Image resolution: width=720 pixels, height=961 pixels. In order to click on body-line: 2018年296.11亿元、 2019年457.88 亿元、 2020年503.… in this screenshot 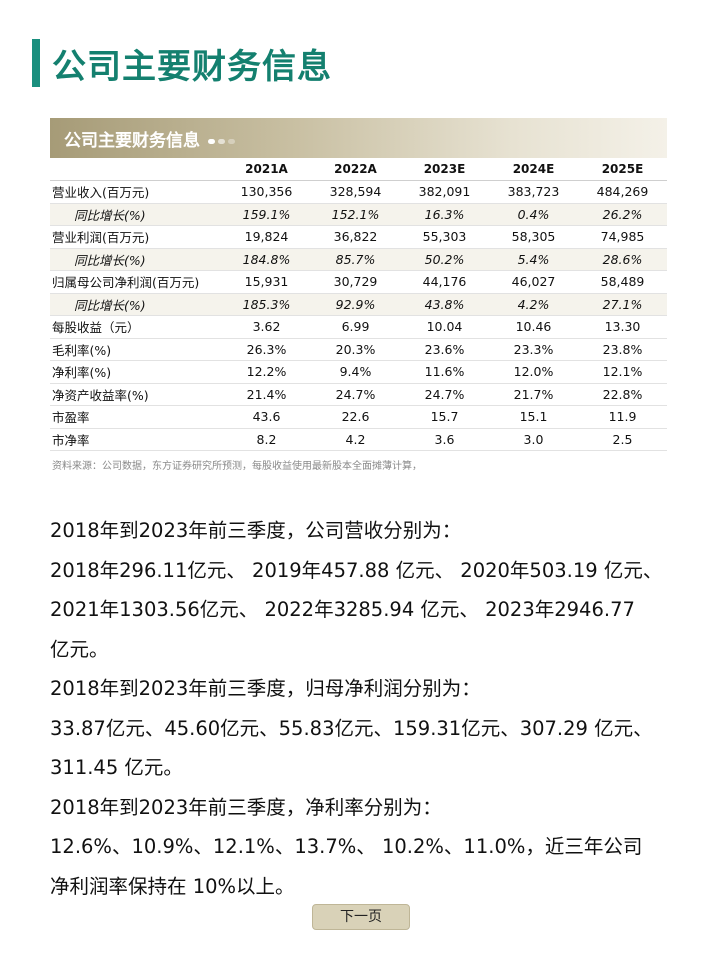, I will do `click(356, 570)`.